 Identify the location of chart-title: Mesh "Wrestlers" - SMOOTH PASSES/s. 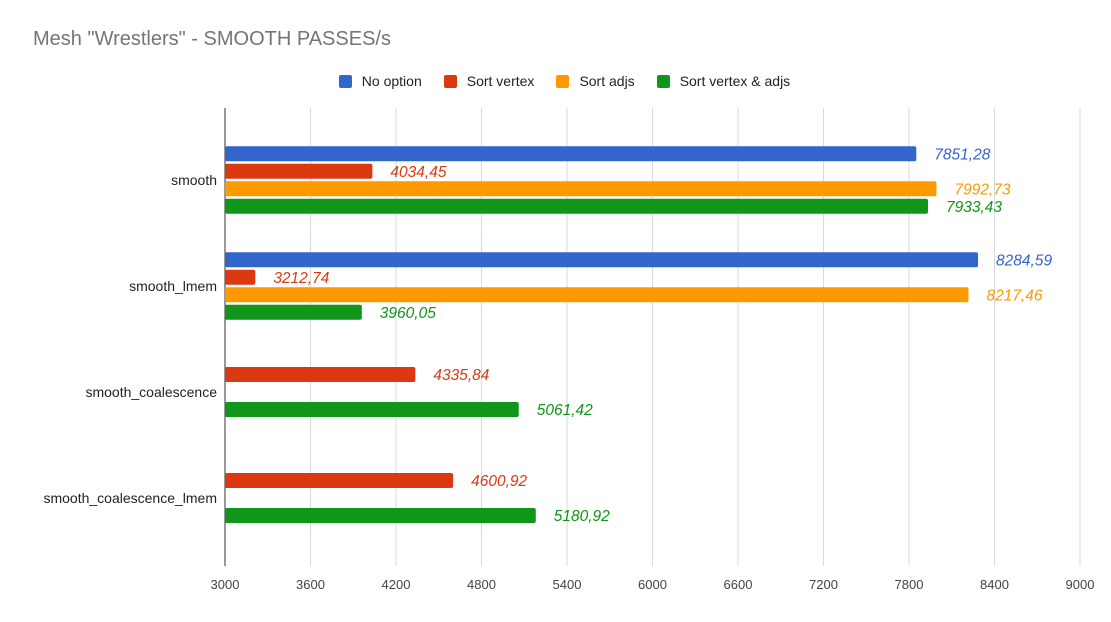
(212, 39).